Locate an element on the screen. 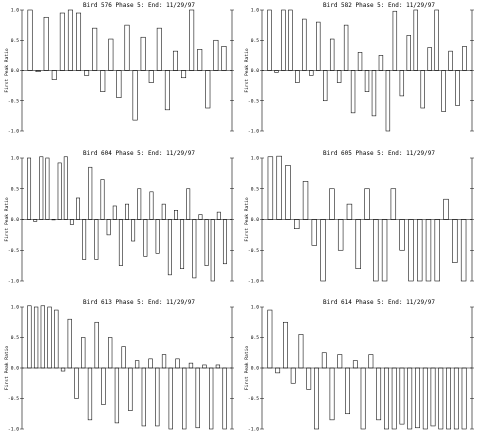  y-tick-label: -0.5 is located at coordinates (253, 251).